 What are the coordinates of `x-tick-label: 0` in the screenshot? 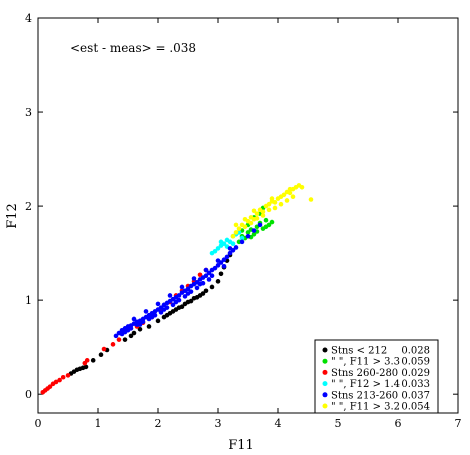 It's located at (38, 423).